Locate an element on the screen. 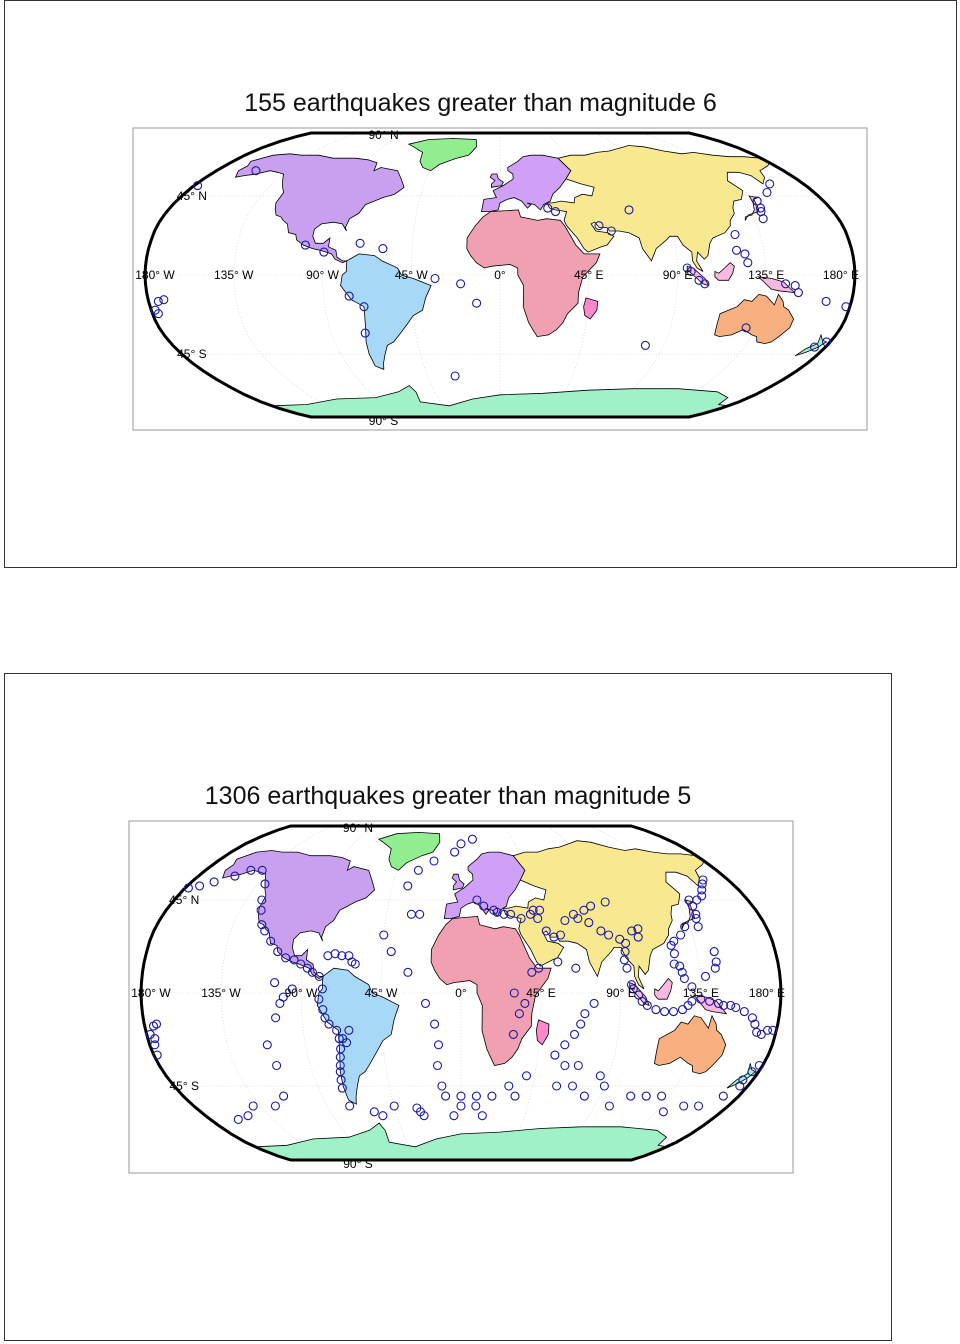 The height and width of the screenshot is (1344, 960). land-asia is located at coordinates (603, 915).